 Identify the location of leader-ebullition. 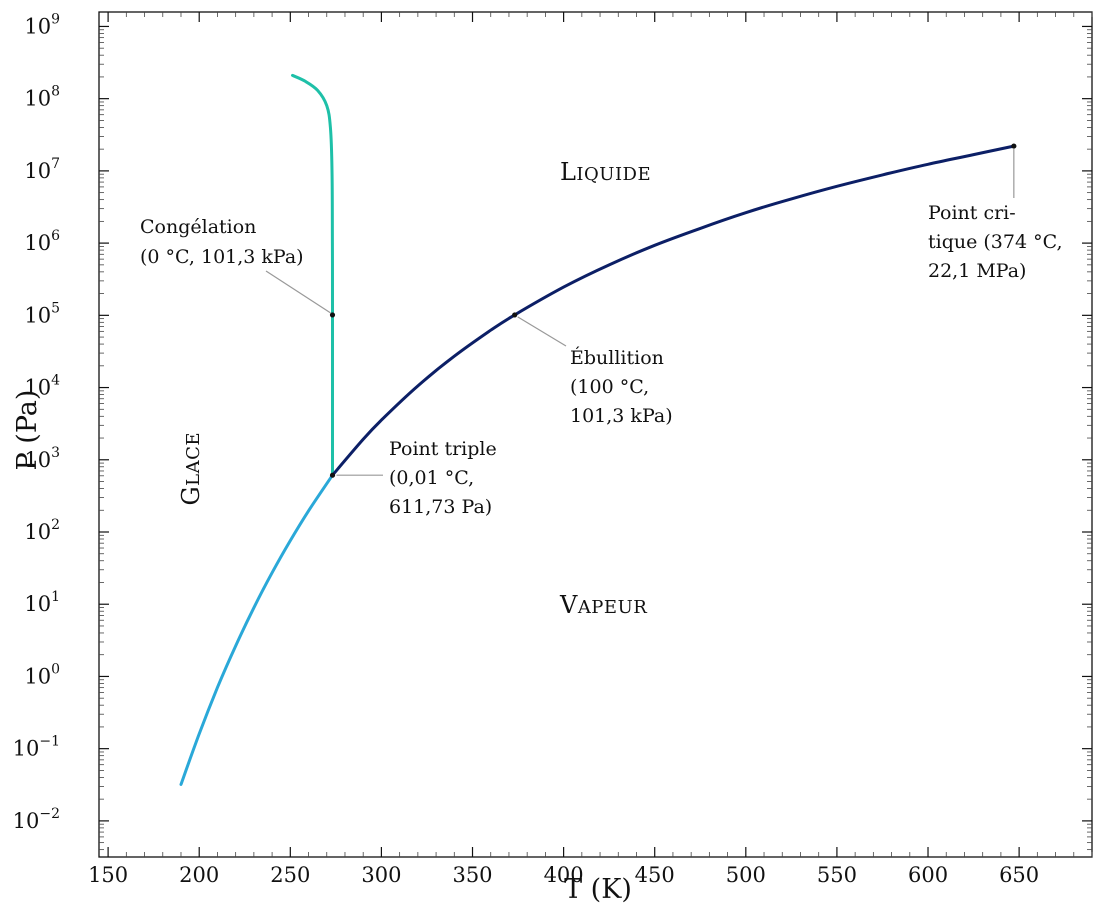
(542, 331).